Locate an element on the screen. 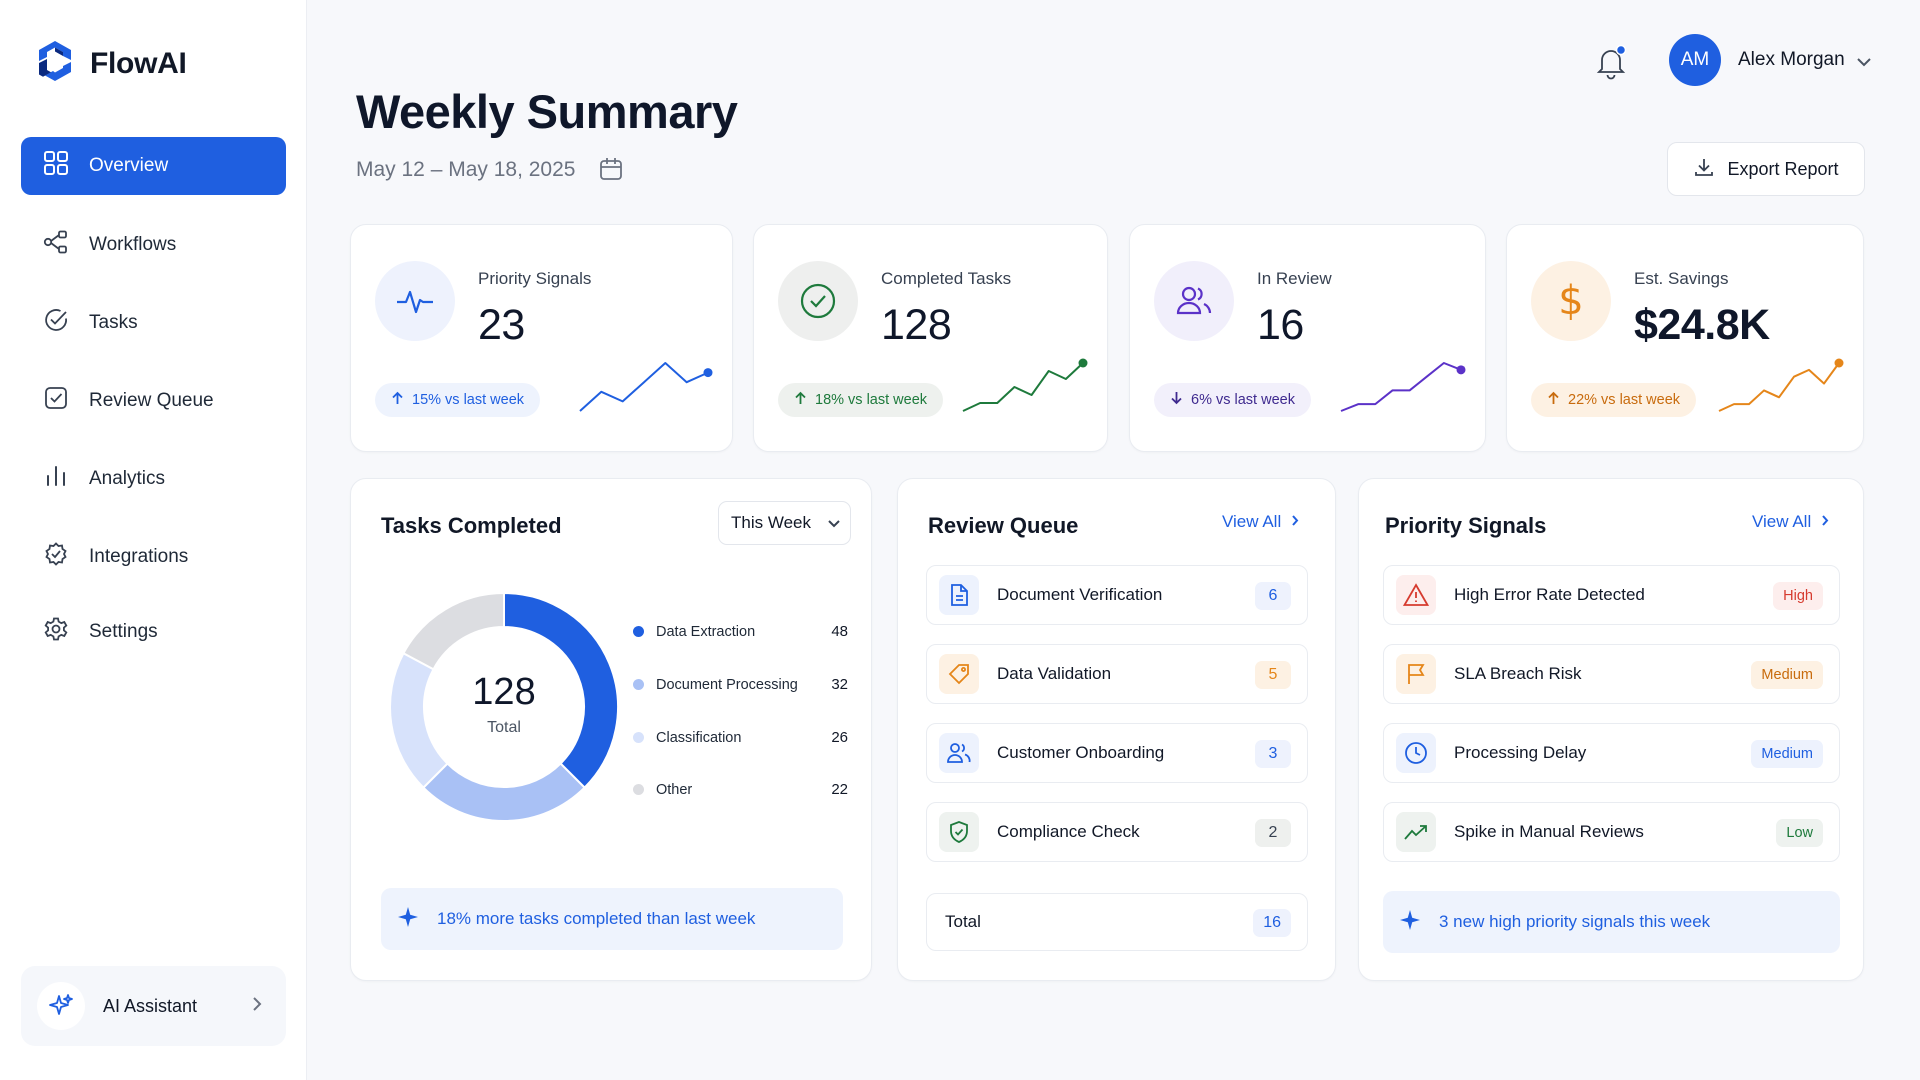  calendar-icon is located at coordinates (611, 171).